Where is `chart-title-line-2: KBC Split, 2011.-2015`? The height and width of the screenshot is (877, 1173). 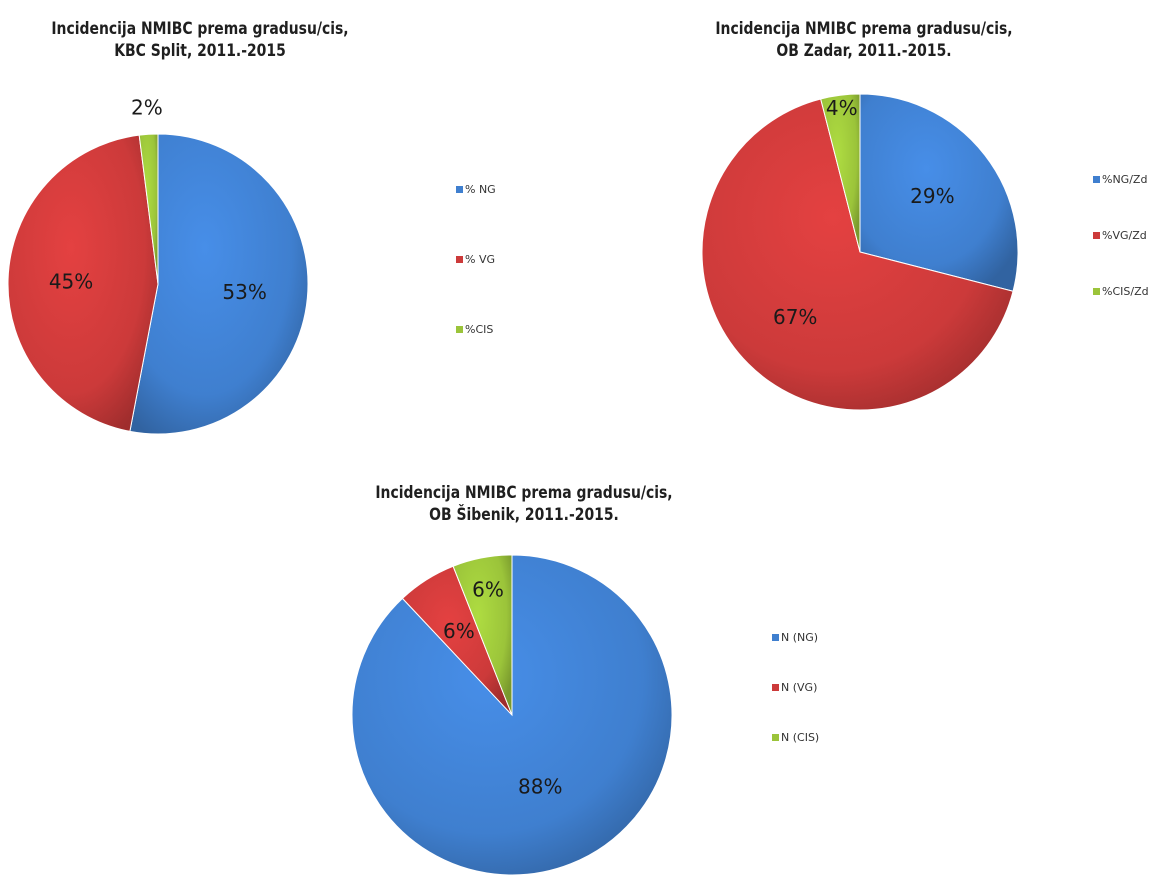
chart-title-line-2: KBC Split, 2011.-2015 is located at coordinates (200, 51).